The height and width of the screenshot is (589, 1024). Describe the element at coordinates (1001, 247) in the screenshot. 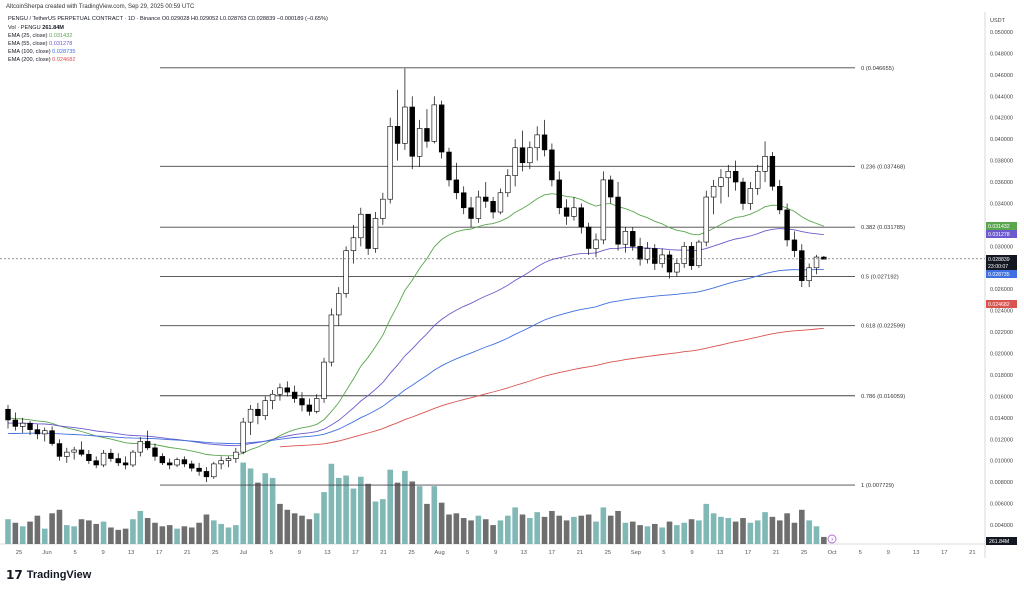

I see `price-tick-label: 0.030000` at that location.